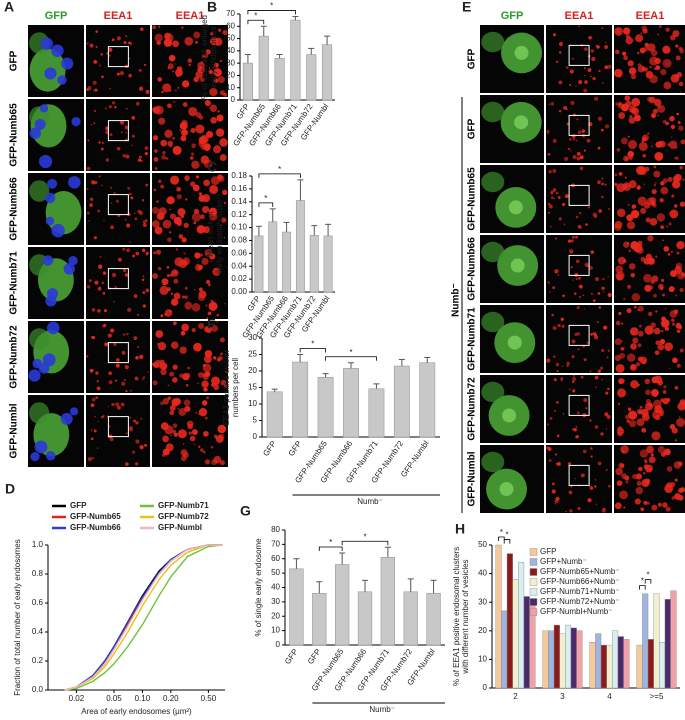  I want to click on panel-letter: G, so click(245, 511).